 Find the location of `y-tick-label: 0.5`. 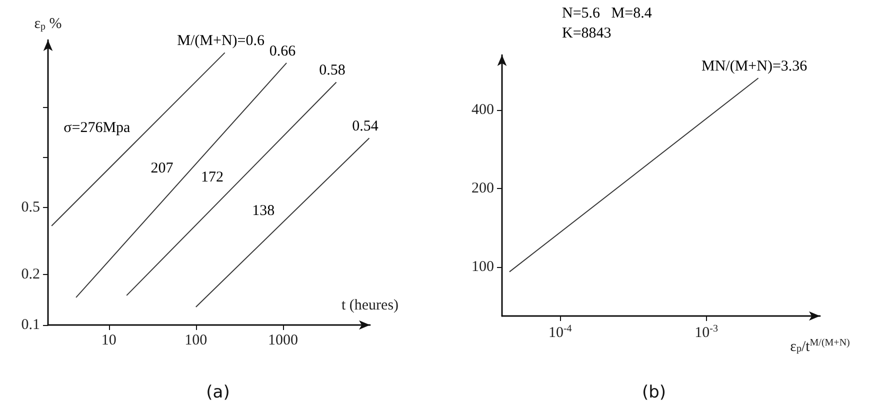

y-tick-label: 0.5 is located at coordinates (30, 208).